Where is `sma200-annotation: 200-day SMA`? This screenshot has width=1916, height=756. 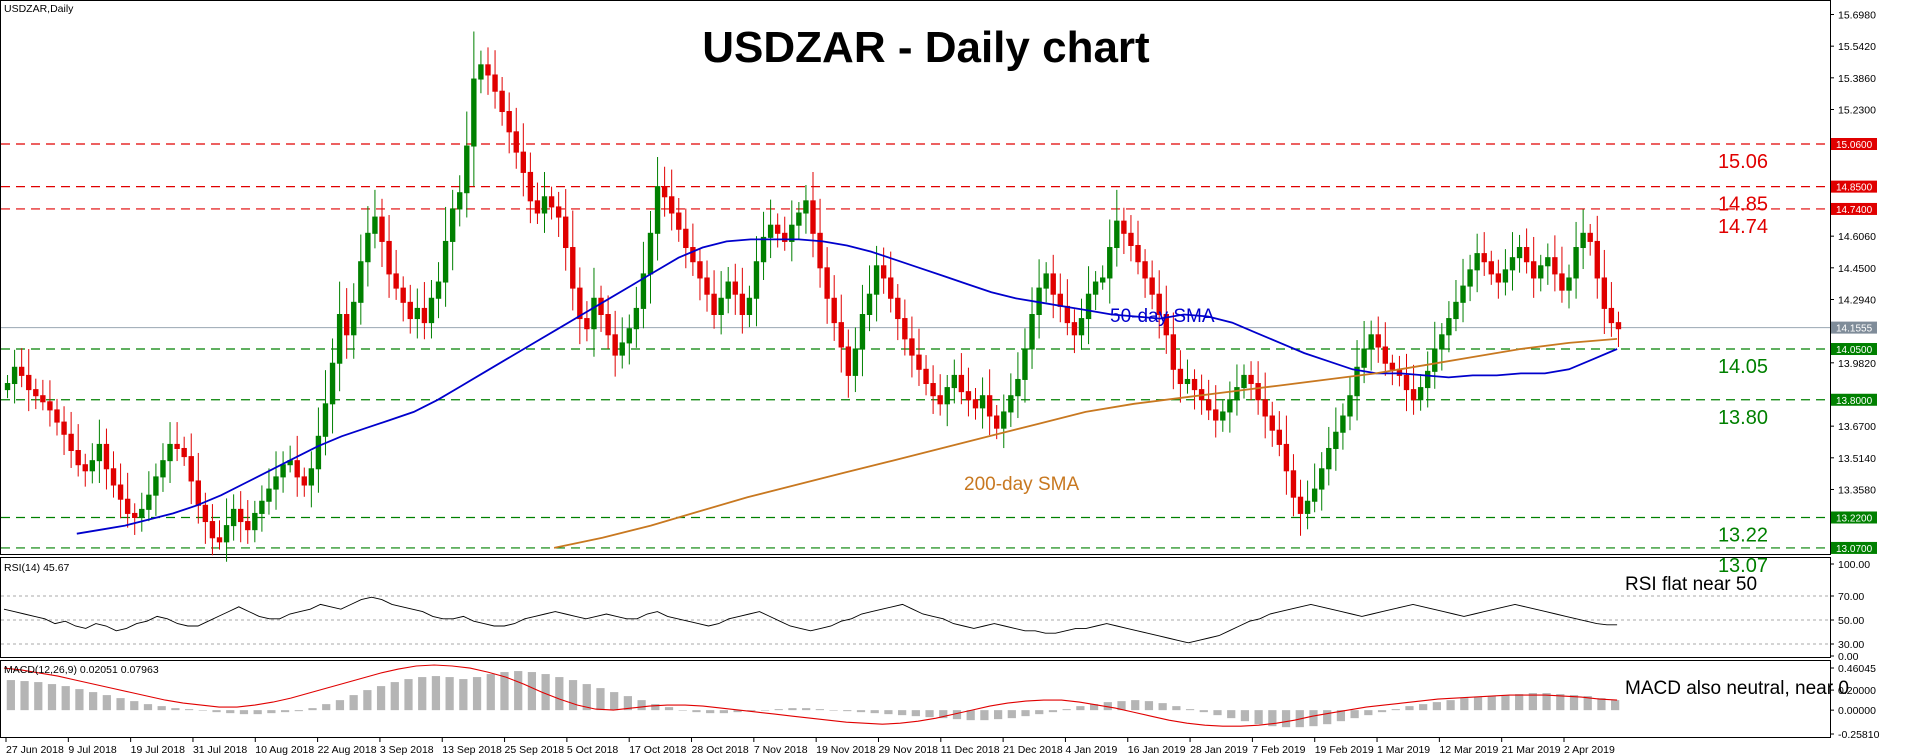 sma200-annotation: 200-day SMA is located at coordinates (1021, 484).